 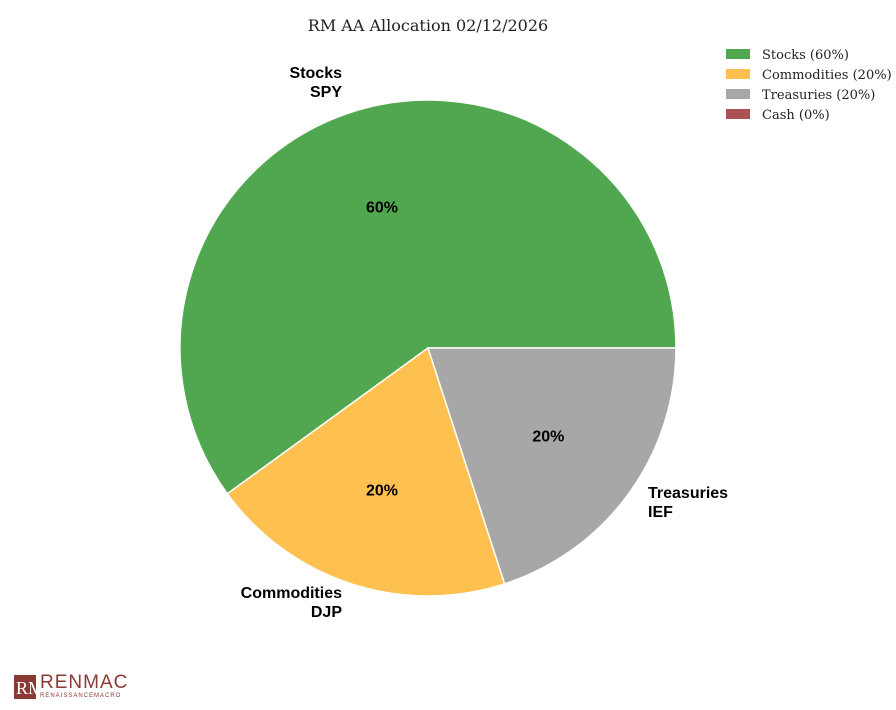 I want to click on renmac-logo-mark-icon: RM, so click(x=25, y=687).